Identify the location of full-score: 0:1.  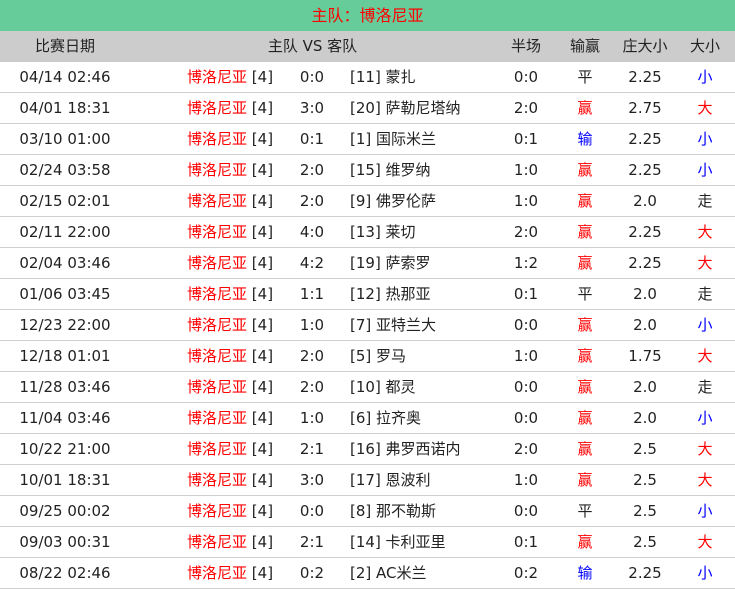
(312, 139).